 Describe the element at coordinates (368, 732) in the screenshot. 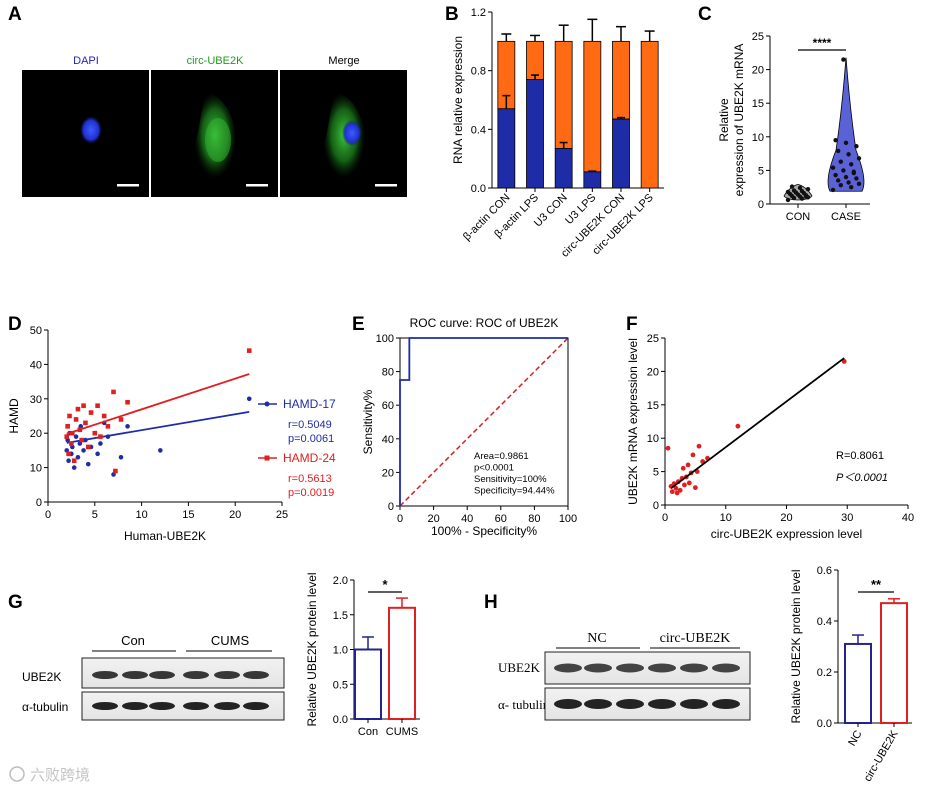

I see `x-tick-label: Con` at that location.